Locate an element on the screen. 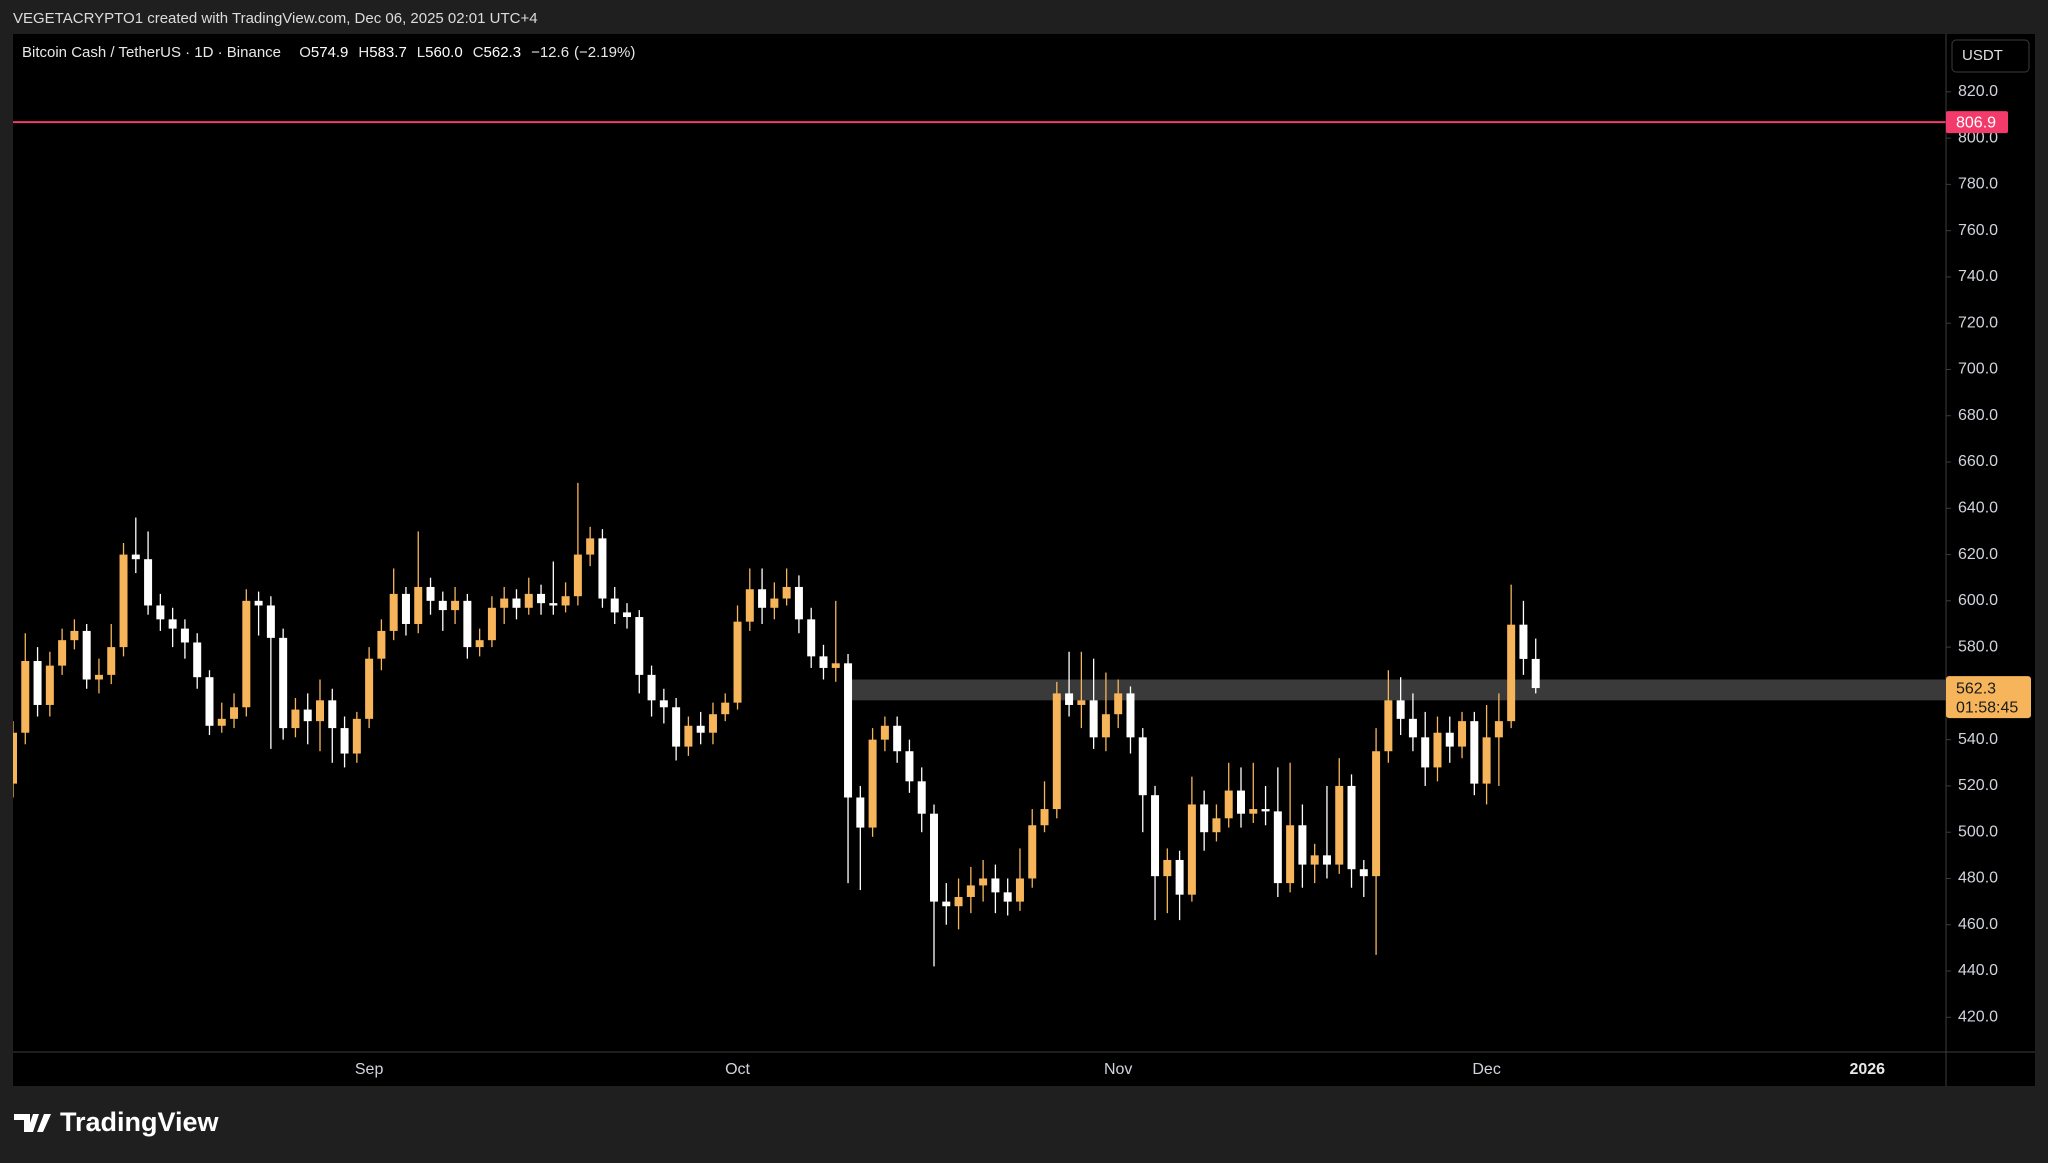 The width and height of the screenshot is (2048, 1163). horizontal-line-label: 806.9 is located at coordinates (1976, 122).